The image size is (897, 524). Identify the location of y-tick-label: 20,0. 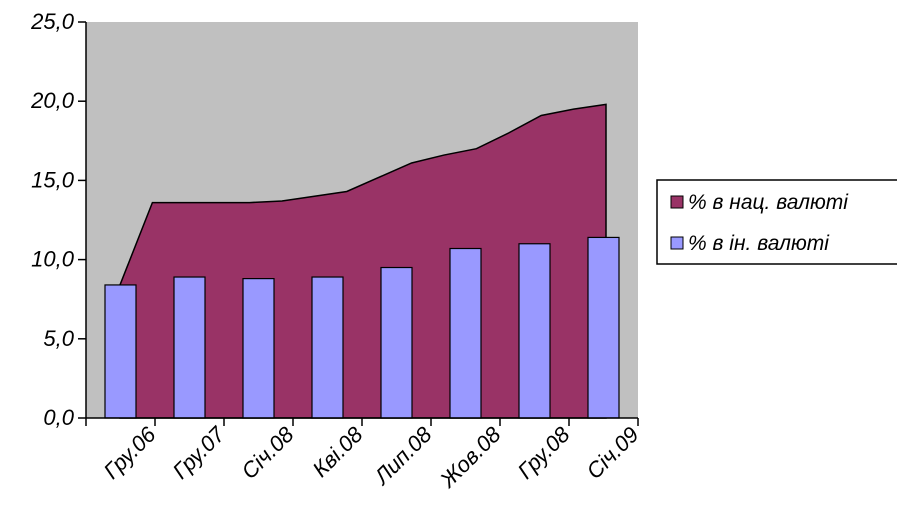
(52, 100).